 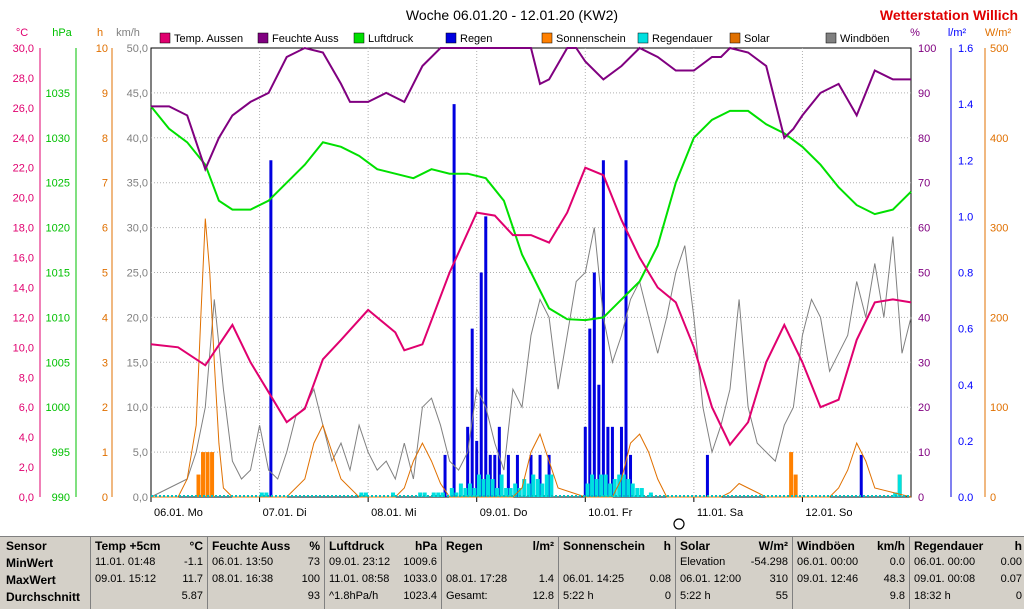 What do you see at coordinates (359, 38) in the screenshot?
I see `legend-swatch` at bounding box center [359, 38].